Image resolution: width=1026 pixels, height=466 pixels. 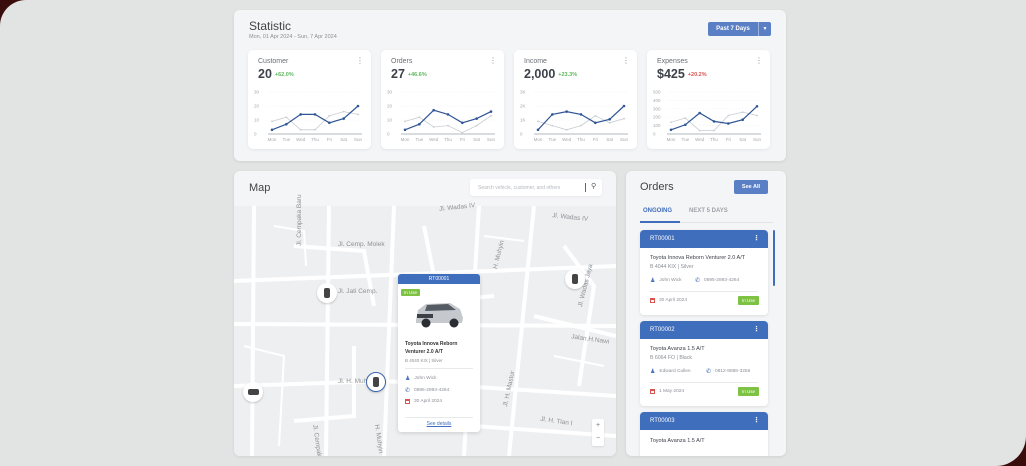 What do you see at coordinates (358, 291) in the screenshot?
I see `street-label: Jl. Jati Cemp.` at bounding box center [358, 291].